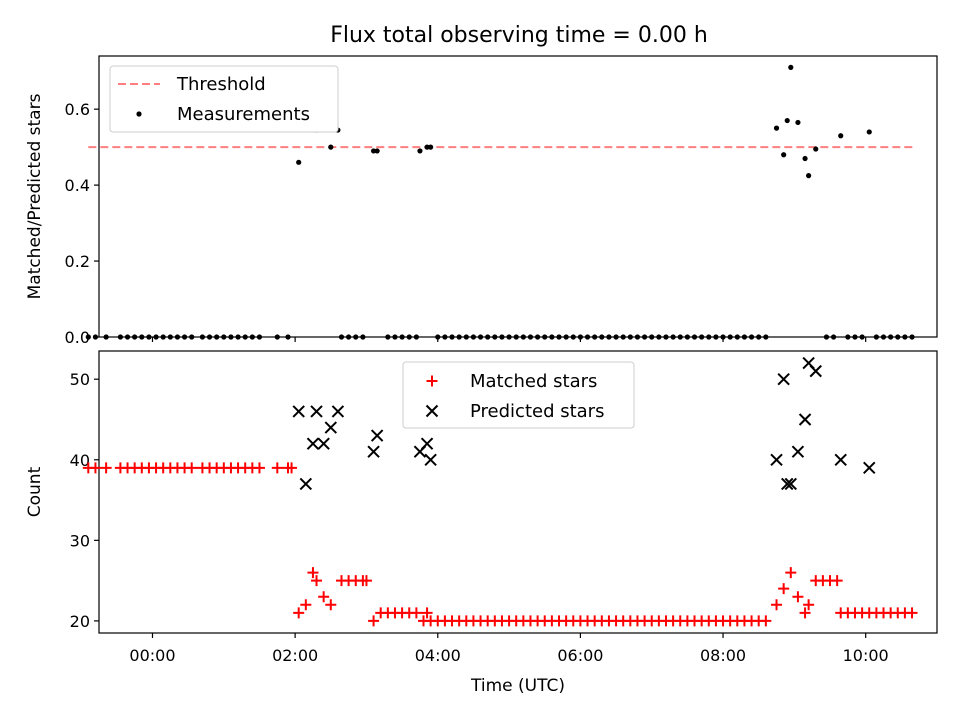 This screenshot has width=960, height=720. I want to click on x-tick-label: 06:00, so click(580, 655).